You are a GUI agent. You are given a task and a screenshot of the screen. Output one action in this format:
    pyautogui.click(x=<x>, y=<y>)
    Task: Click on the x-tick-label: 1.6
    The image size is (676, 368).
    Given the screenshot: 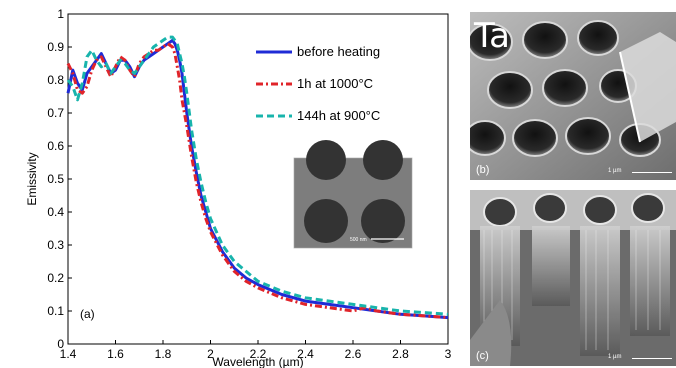 What is the action you would take?
    pyautogui.click(x=115, y=354)
    